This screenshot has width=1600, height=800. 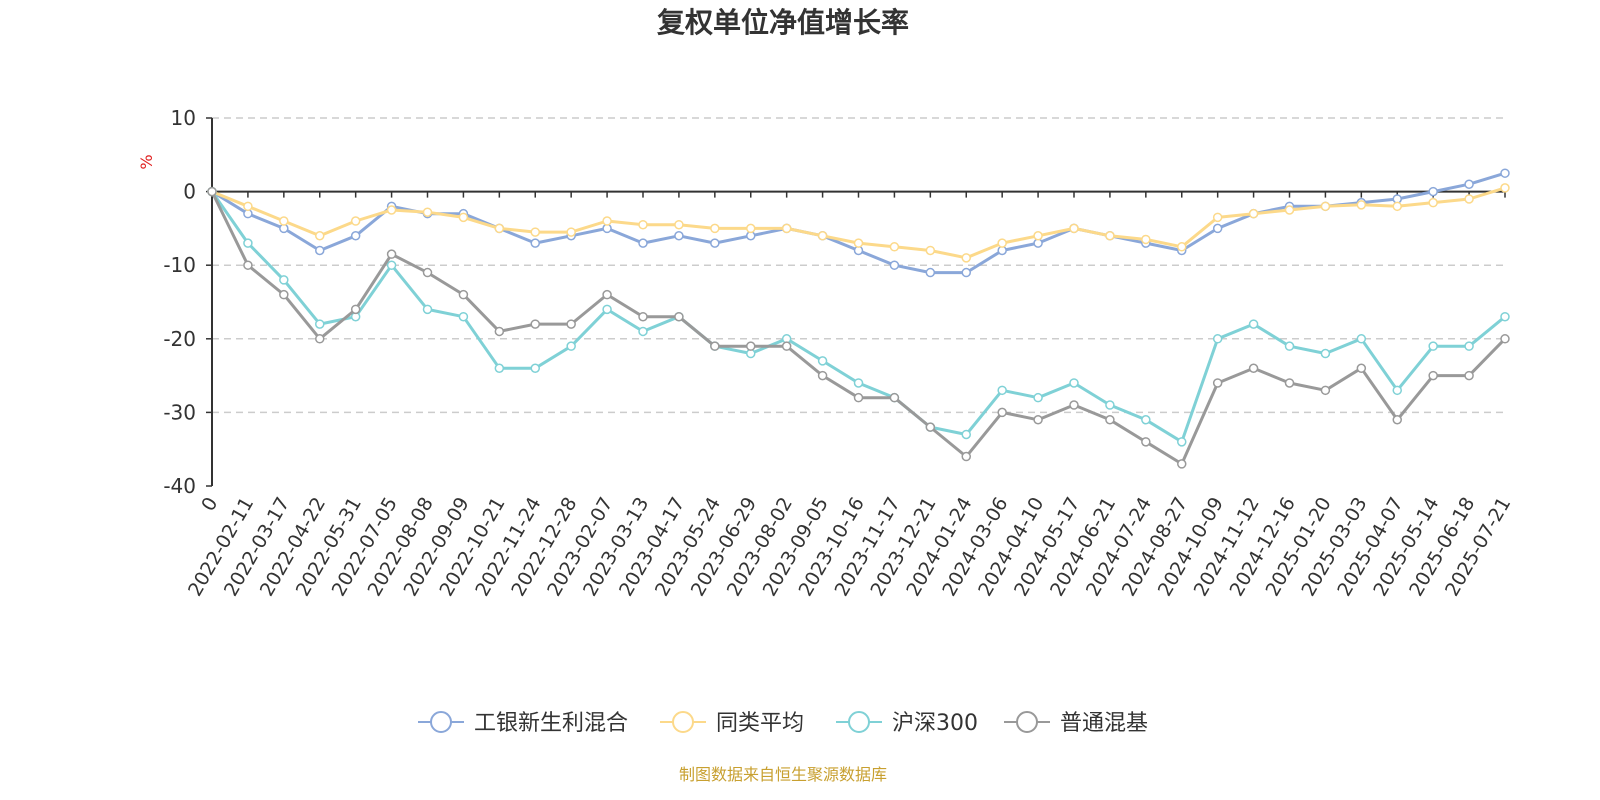 What do you see at coordinates (732, 723) in the screenshot?
I see `legend-item: 同类平均` at bounding box center [732, 723].